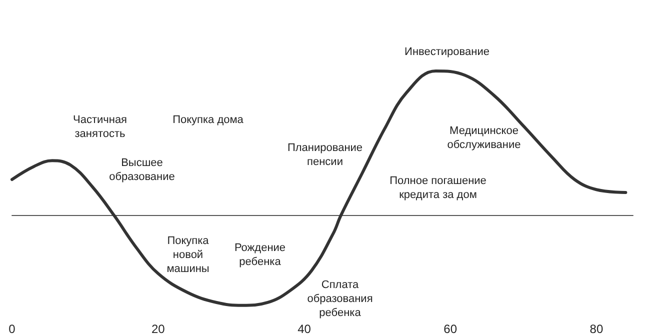  Describe the element at coordinates (325, 155) in the screenshot. I see `annotation: Планирование пенсии` at that location.